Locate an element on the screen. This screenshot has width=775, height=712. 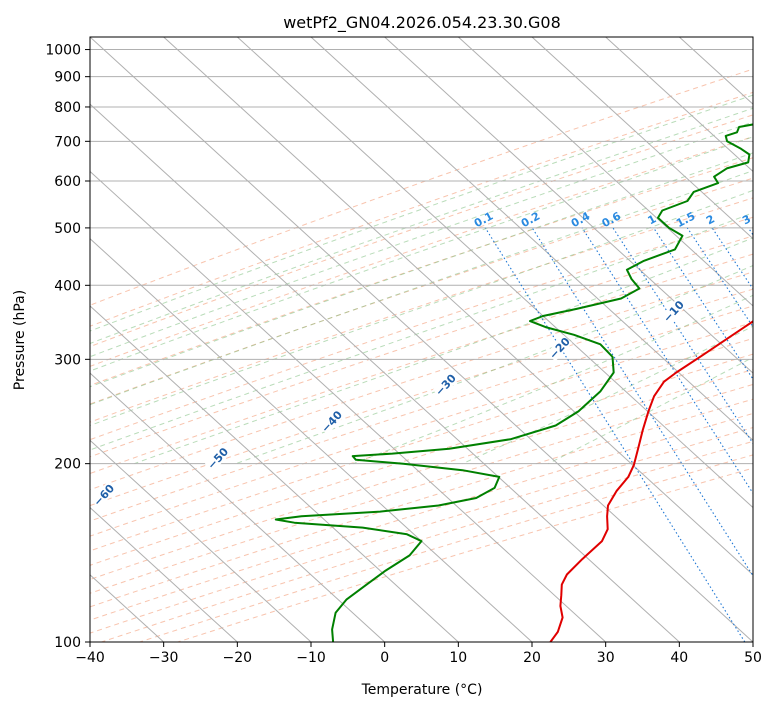
y-axis-label: Pressure (hPa) is located at coordinates (20, 340).